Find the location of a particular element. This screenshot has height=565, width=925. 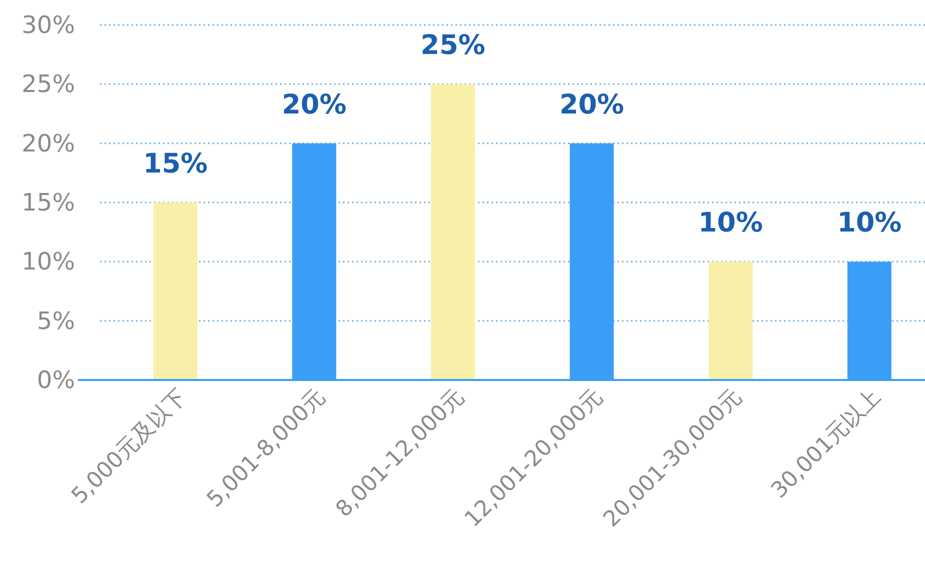

y-tick-label: 10% is located at coordinates (48, 262).